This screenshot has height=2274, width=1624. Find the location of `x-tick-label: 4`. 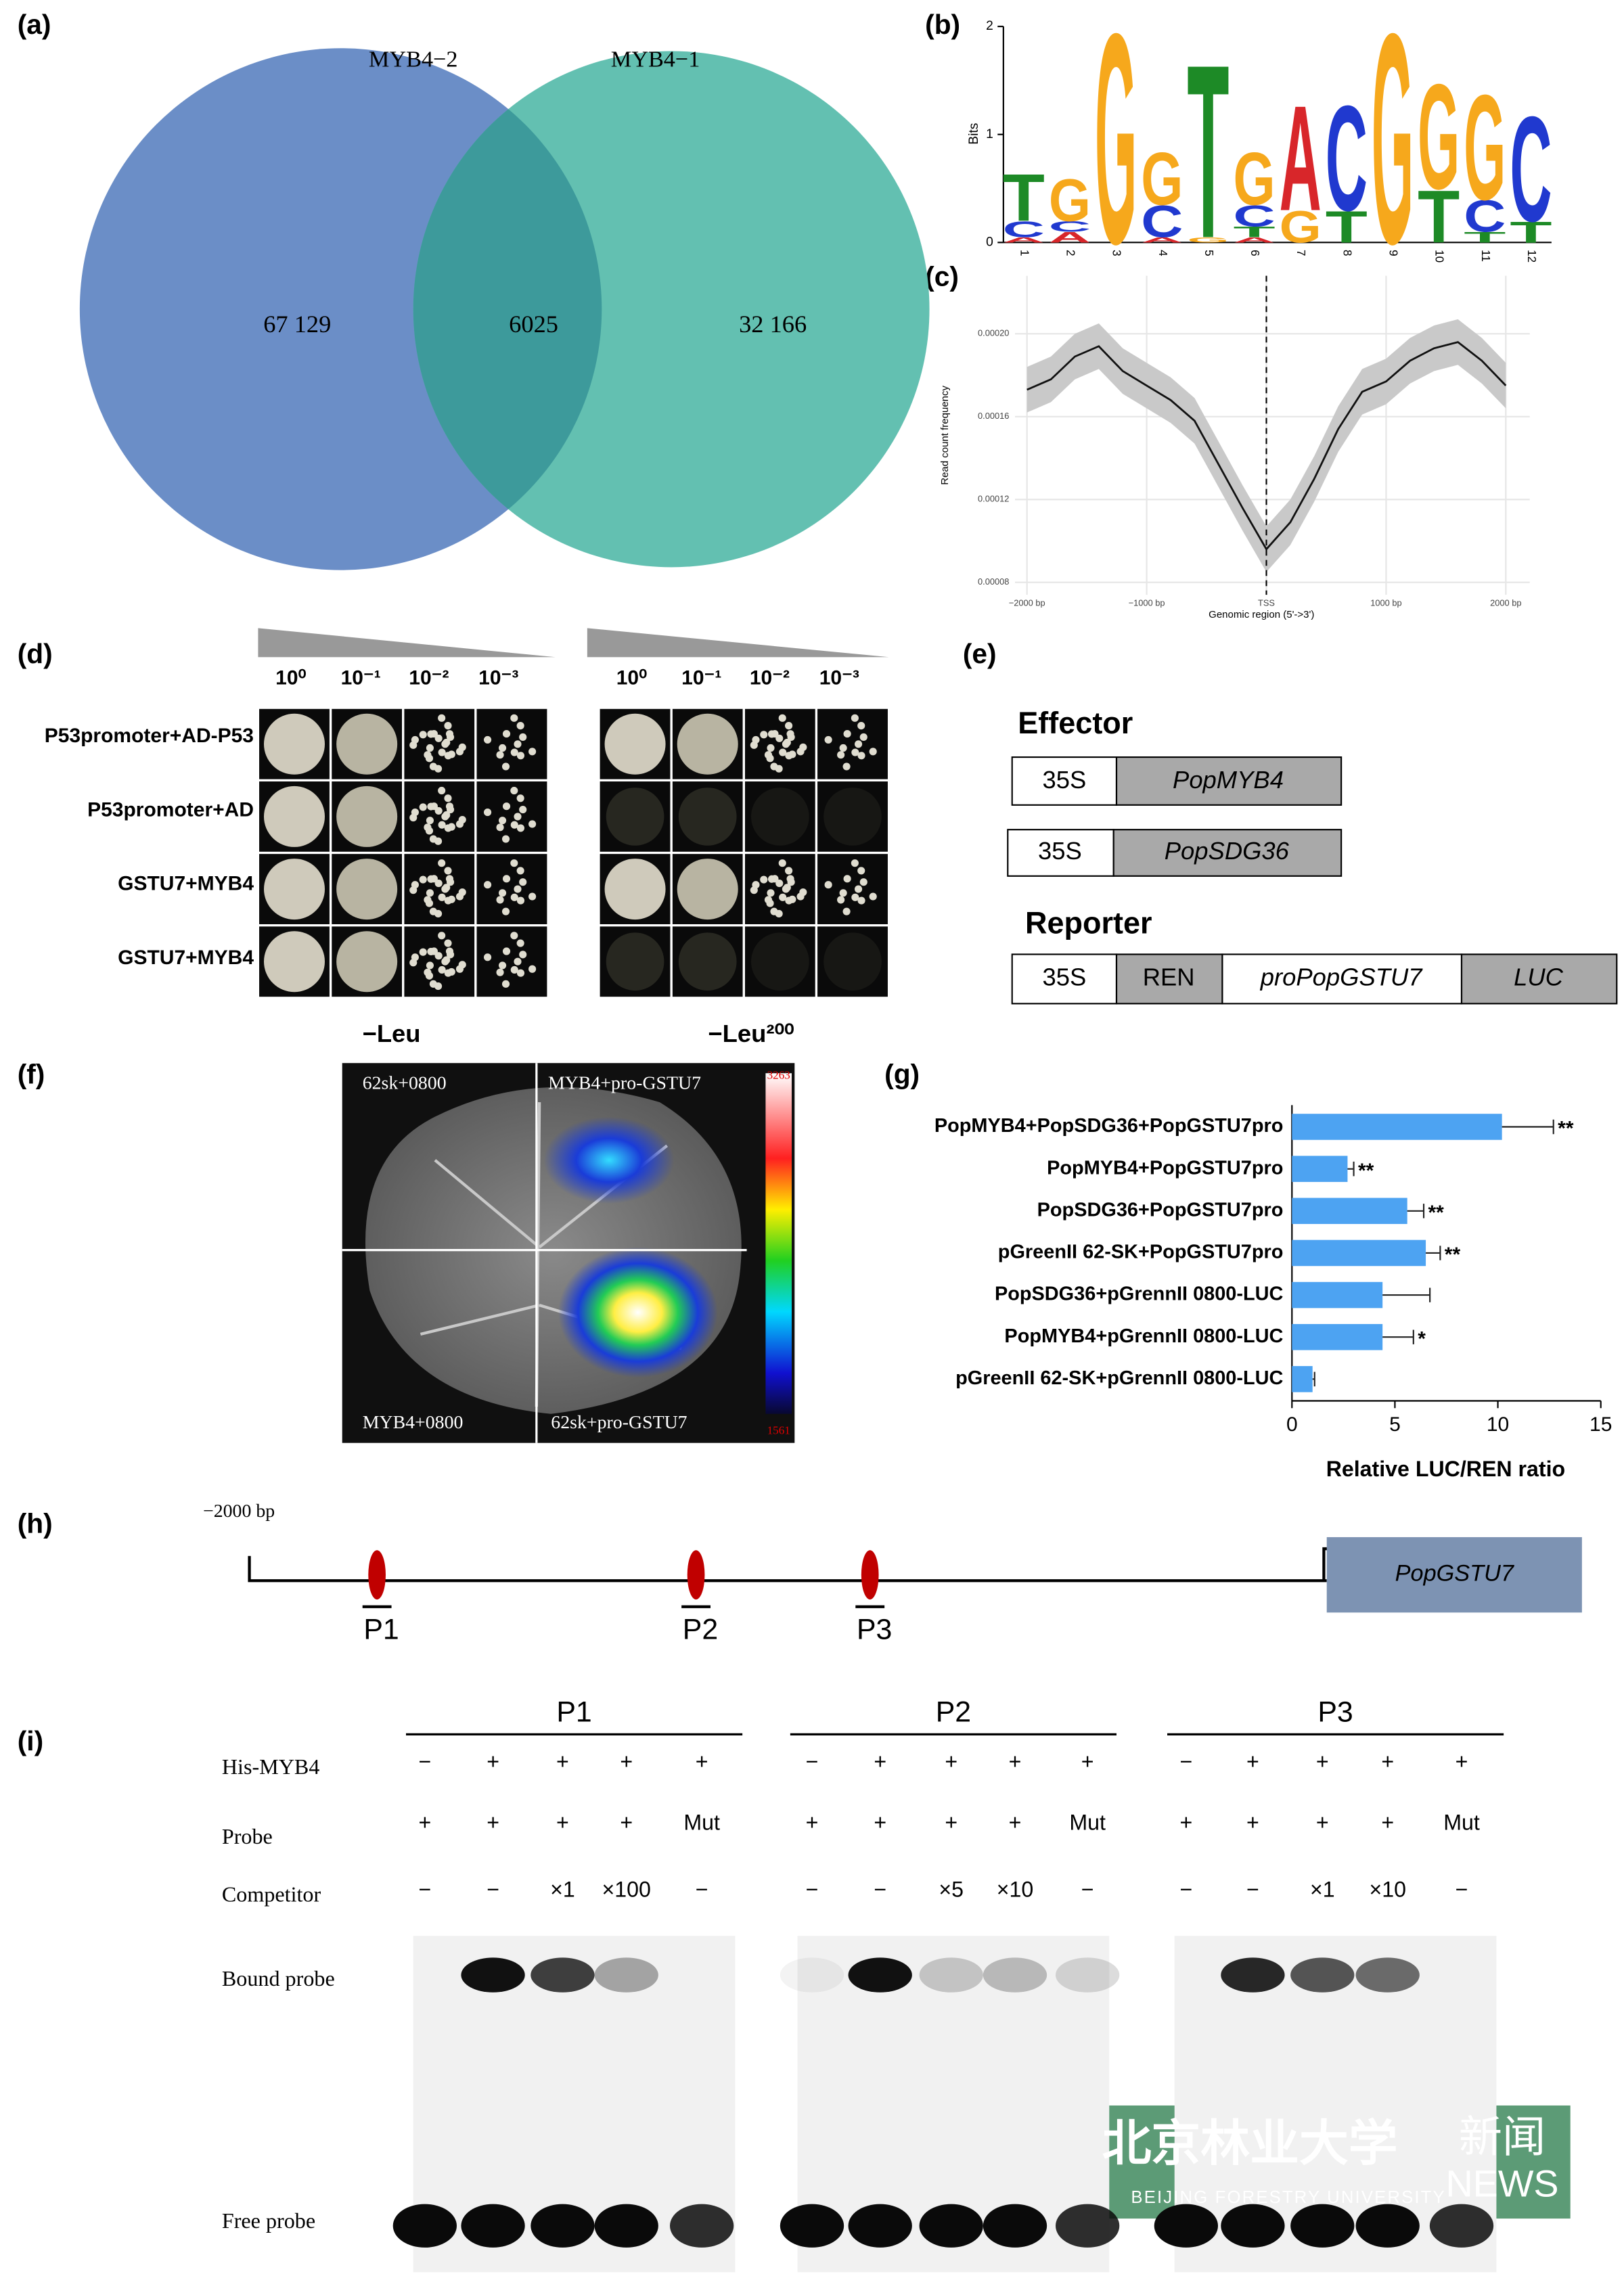

x-tick-label: 4 is located at coordinates (1163, 253).